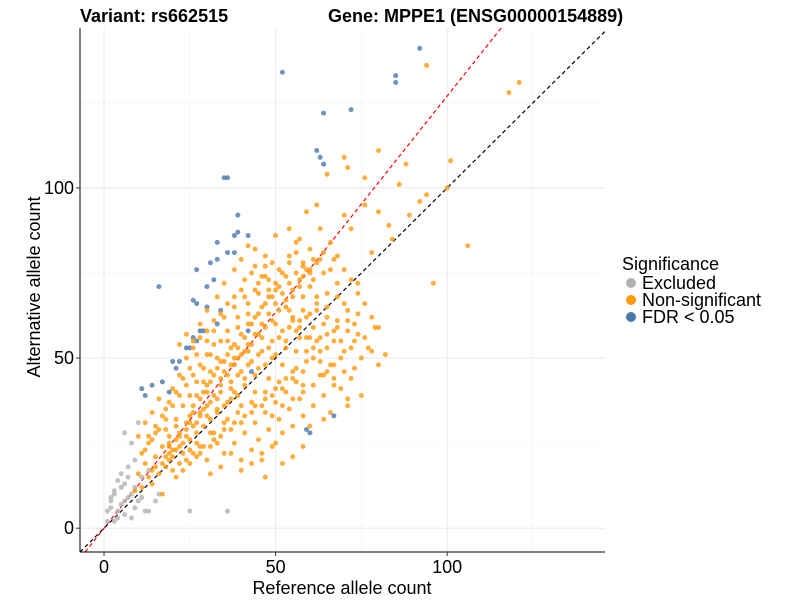 The image size is (800, 600). I want to click on legend-swatch-fdr, so click(631, 317).